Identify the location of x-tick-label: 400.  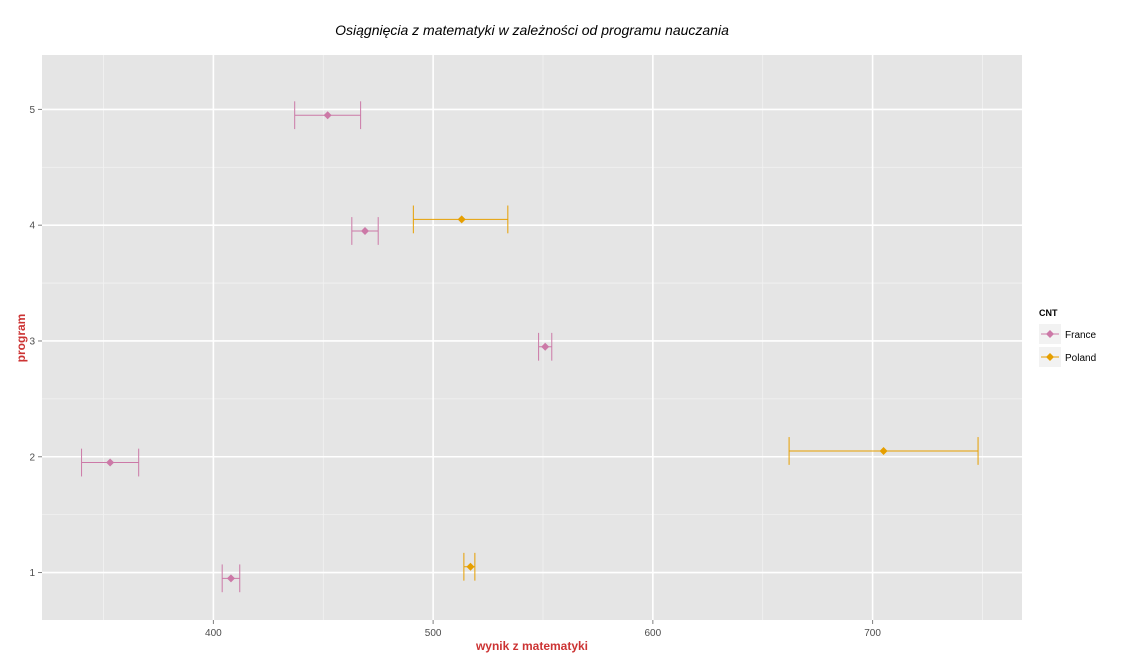
(213, 633).